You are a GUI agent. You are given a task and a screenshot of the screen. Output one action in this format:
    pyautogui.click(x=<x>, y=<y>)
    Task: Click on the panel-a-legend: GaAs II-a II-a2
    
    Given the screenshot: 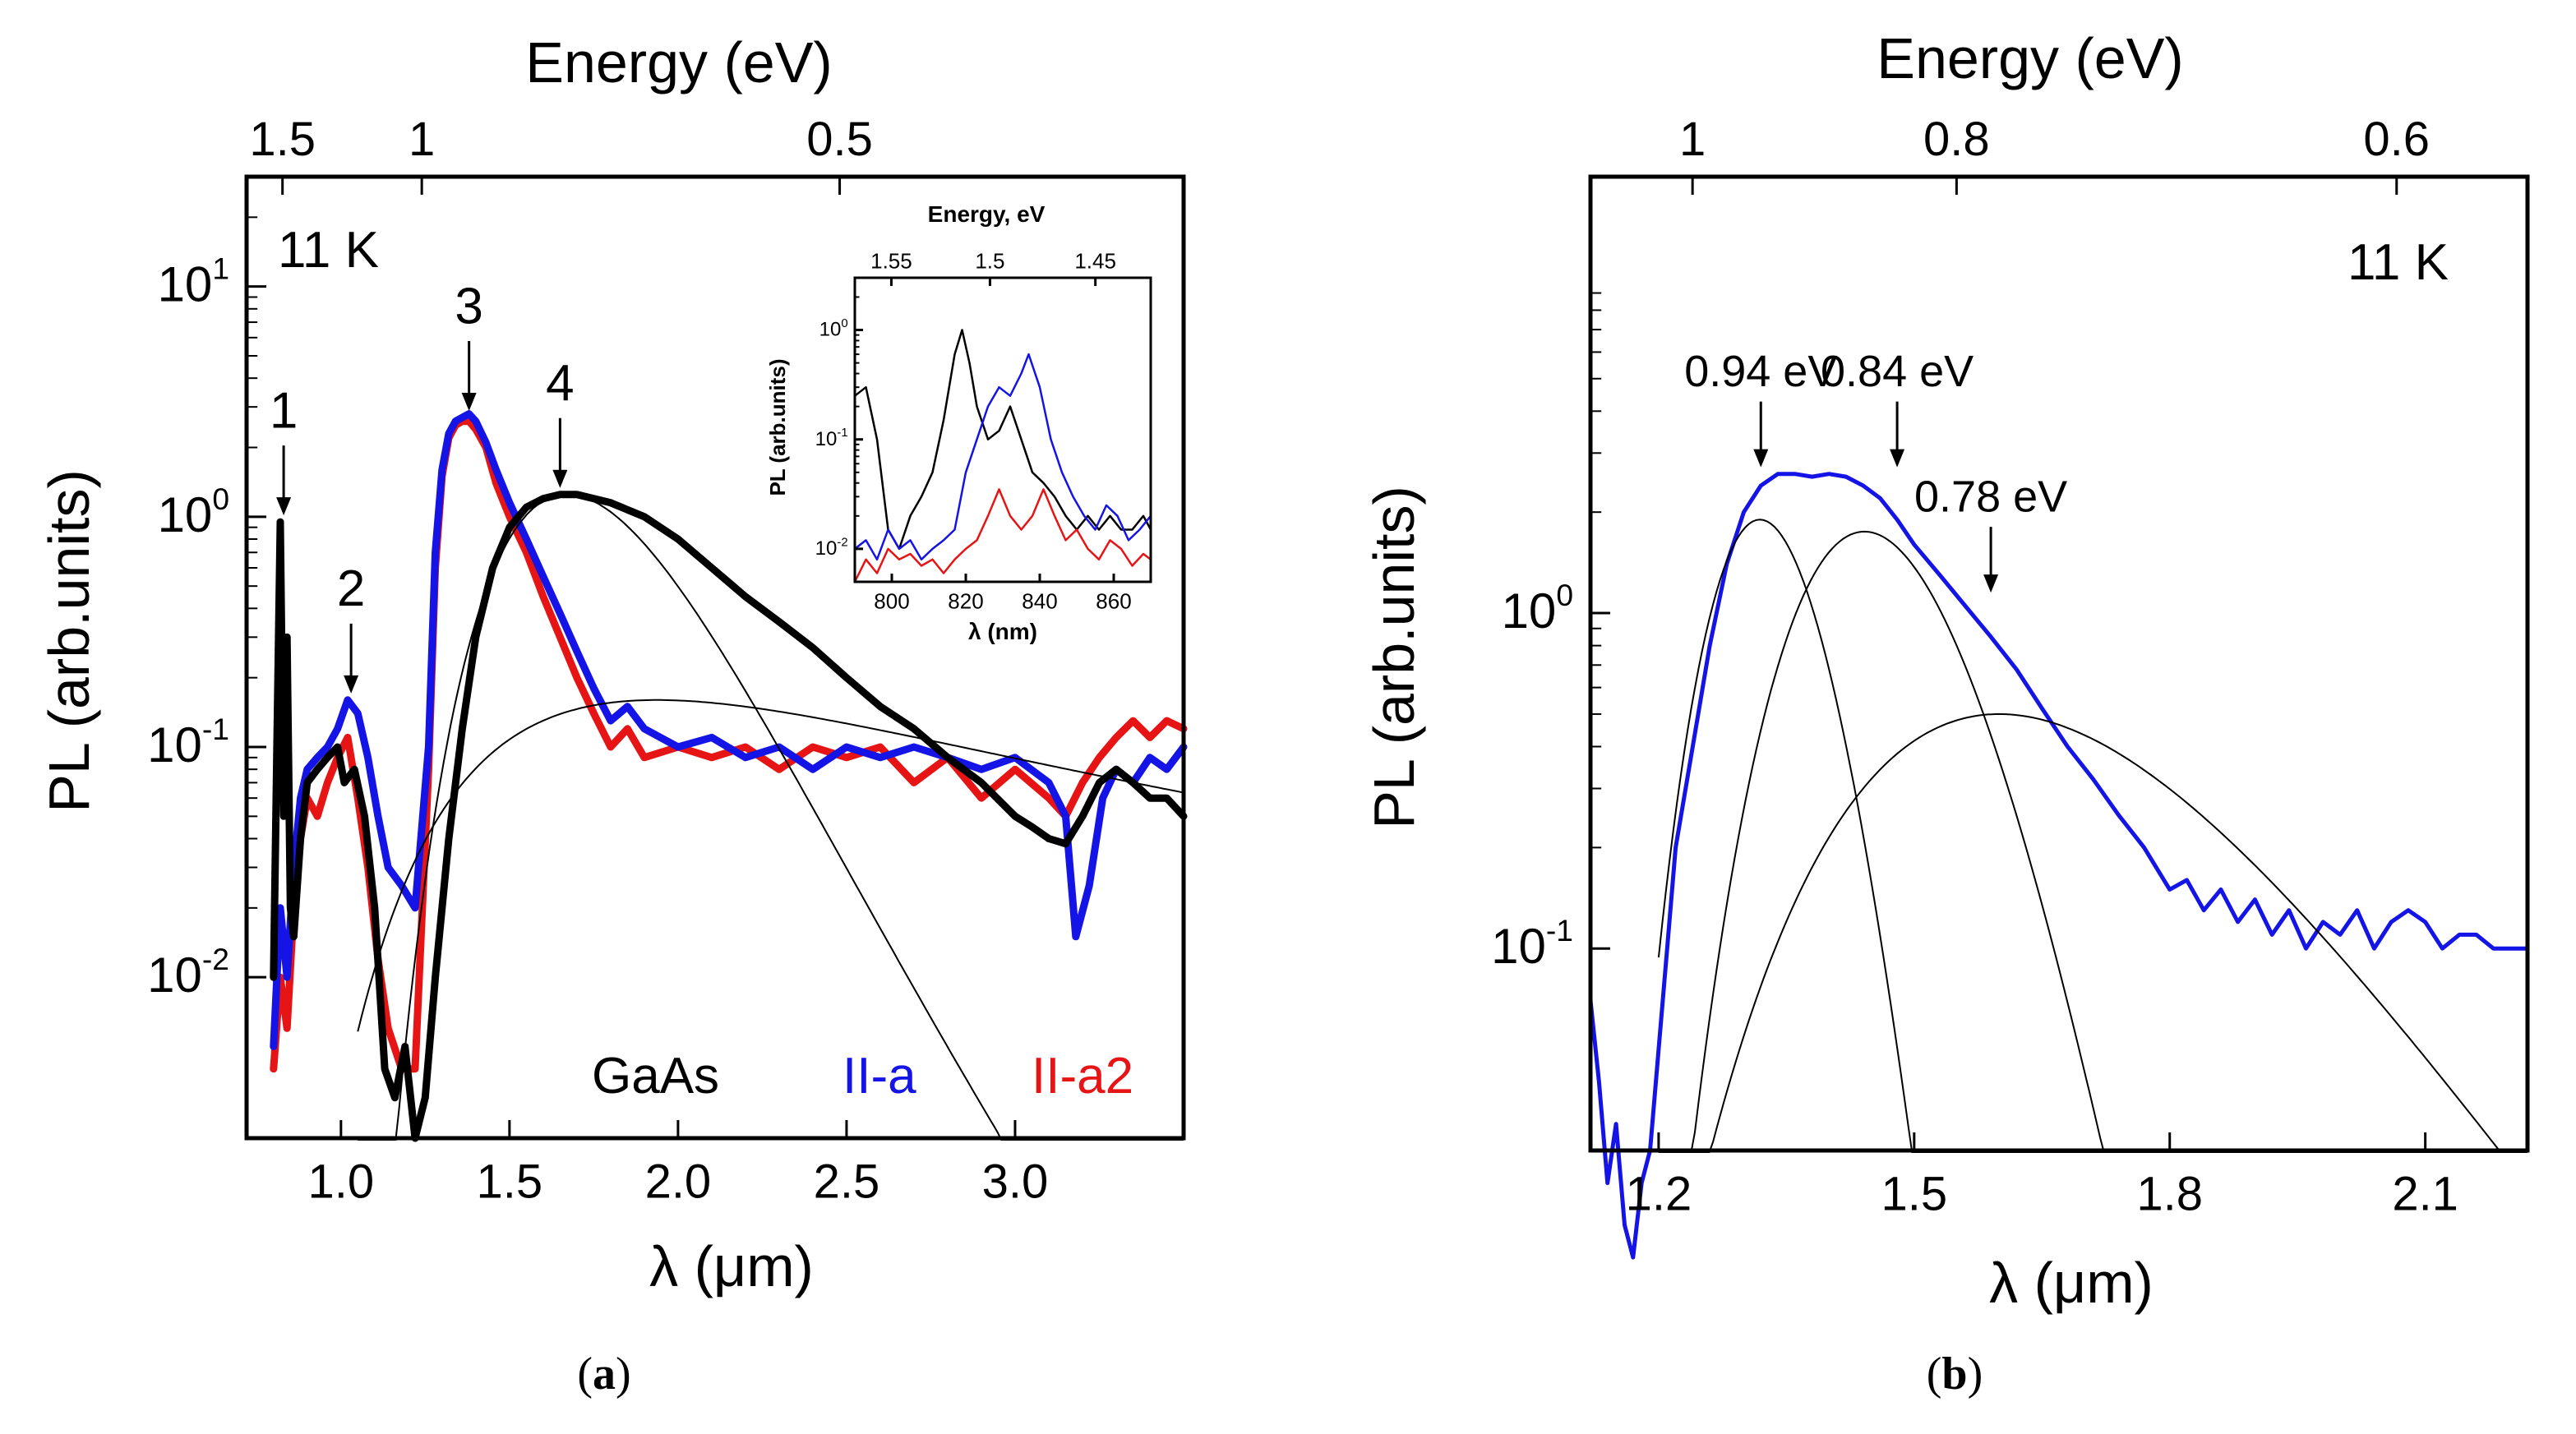 What is the action you would take?
    pyautogui.click(x=862, y=1076)
    